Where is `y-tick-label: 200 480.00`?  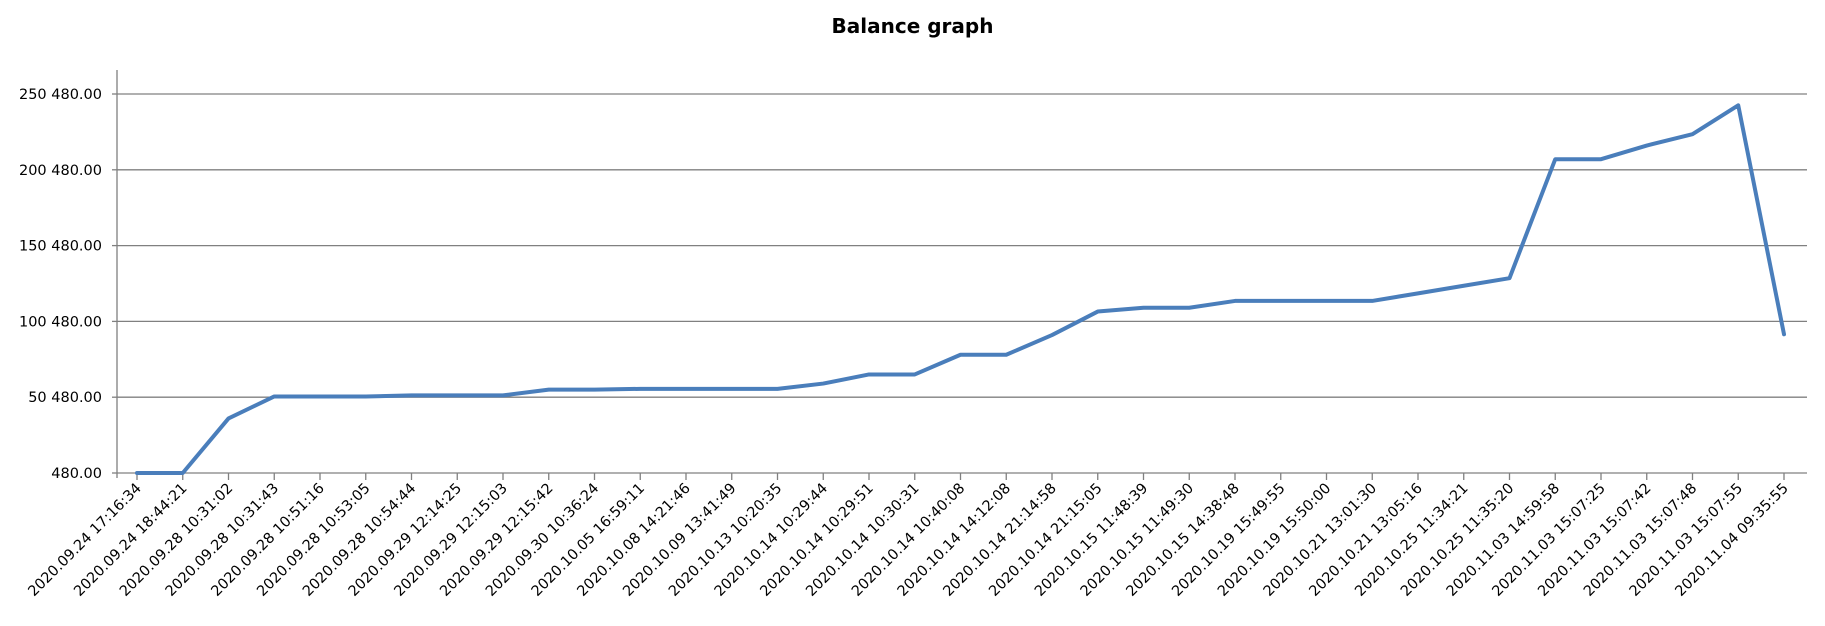
y-tick-label: 200 480.00 is located at coordinates (60, 171).